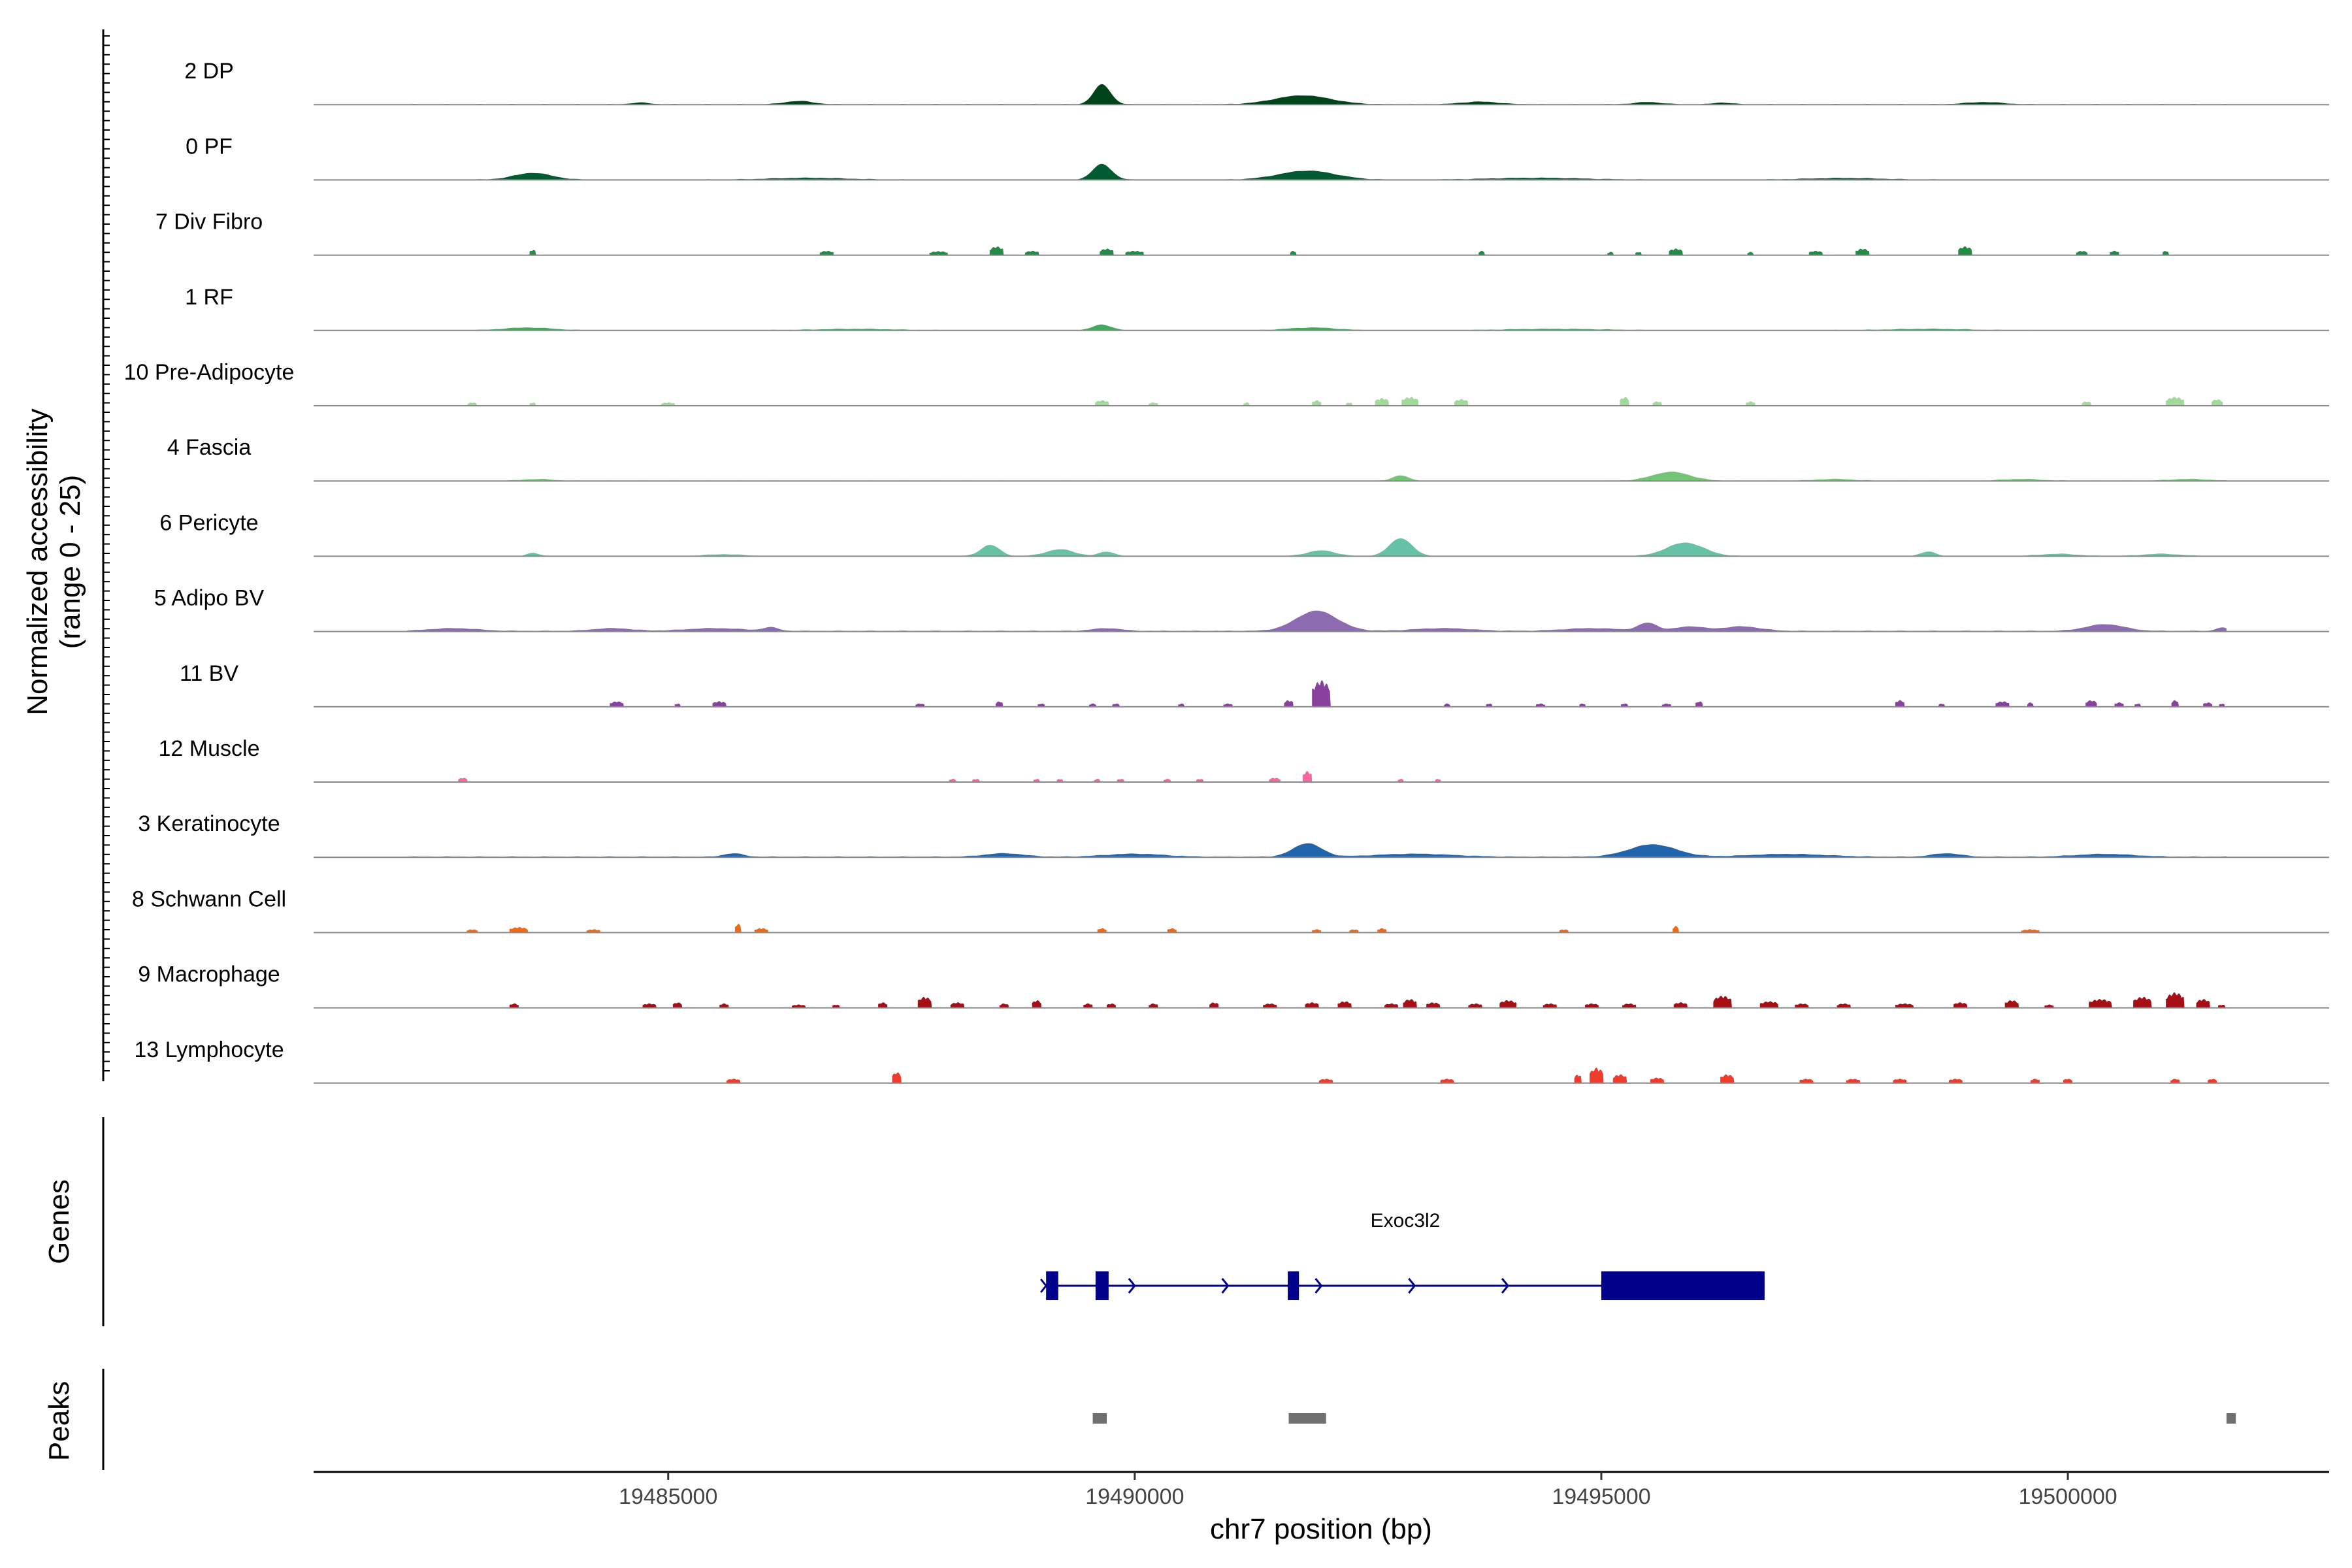  Describe the element at coordinates (209, 748) in the screenshot. I see `track-label: 12 Muscle` at that location.